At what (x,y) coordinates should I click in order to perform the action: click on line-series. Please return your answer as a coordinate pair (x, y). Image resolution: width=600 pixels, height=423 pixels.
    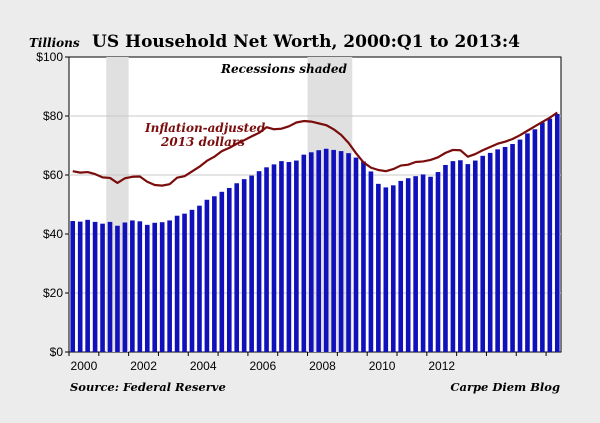
    Looking at the image, I should click on (315, 149).